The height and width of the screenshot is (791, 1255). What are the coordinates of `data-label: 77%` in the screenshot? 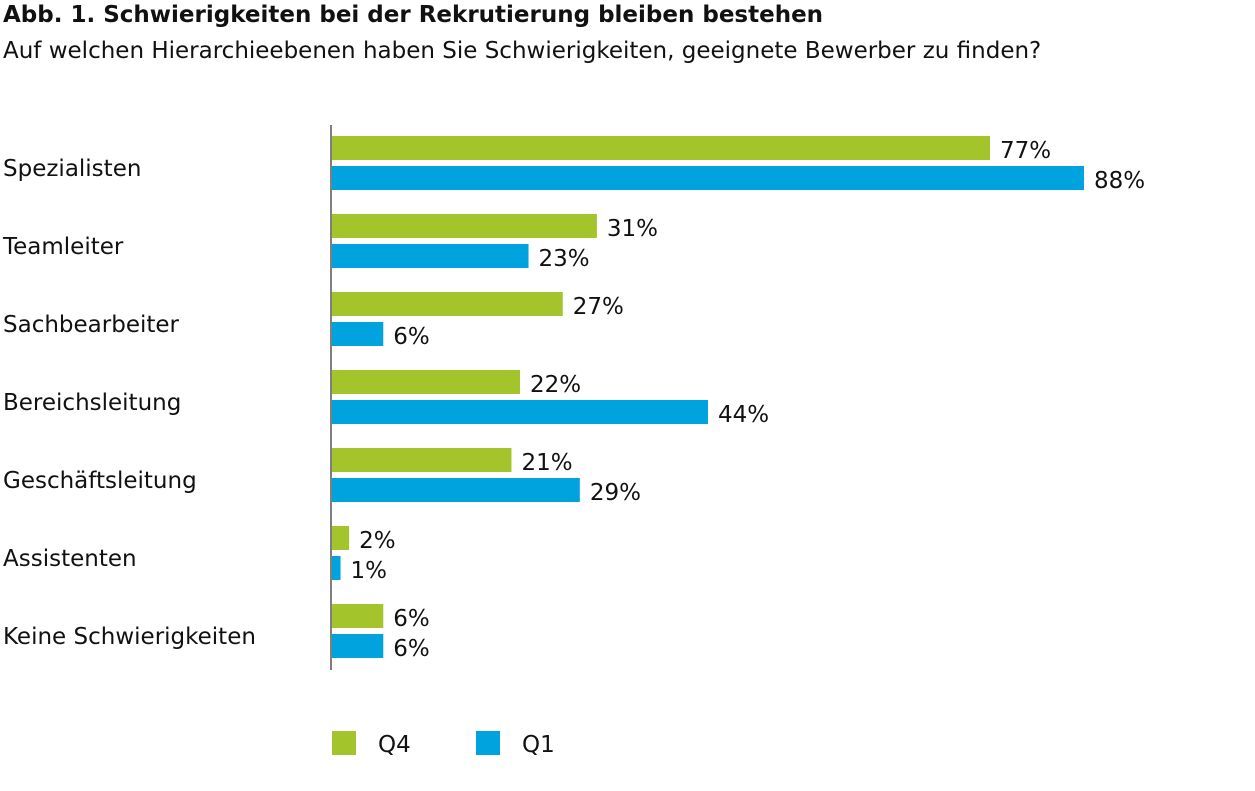 It's located at (1025, 151).